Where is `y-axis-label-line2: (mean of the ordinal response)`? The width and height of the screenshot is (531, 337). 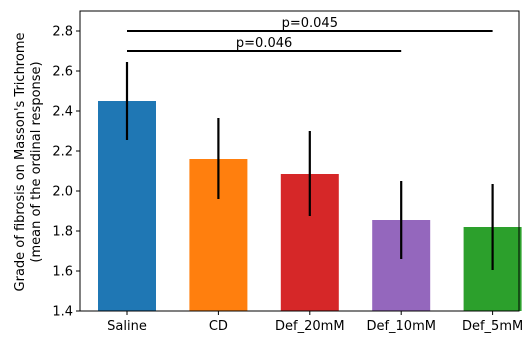 y-axis-label-line2: (mean of the ordinal response) is located at coordinates (36, 161).